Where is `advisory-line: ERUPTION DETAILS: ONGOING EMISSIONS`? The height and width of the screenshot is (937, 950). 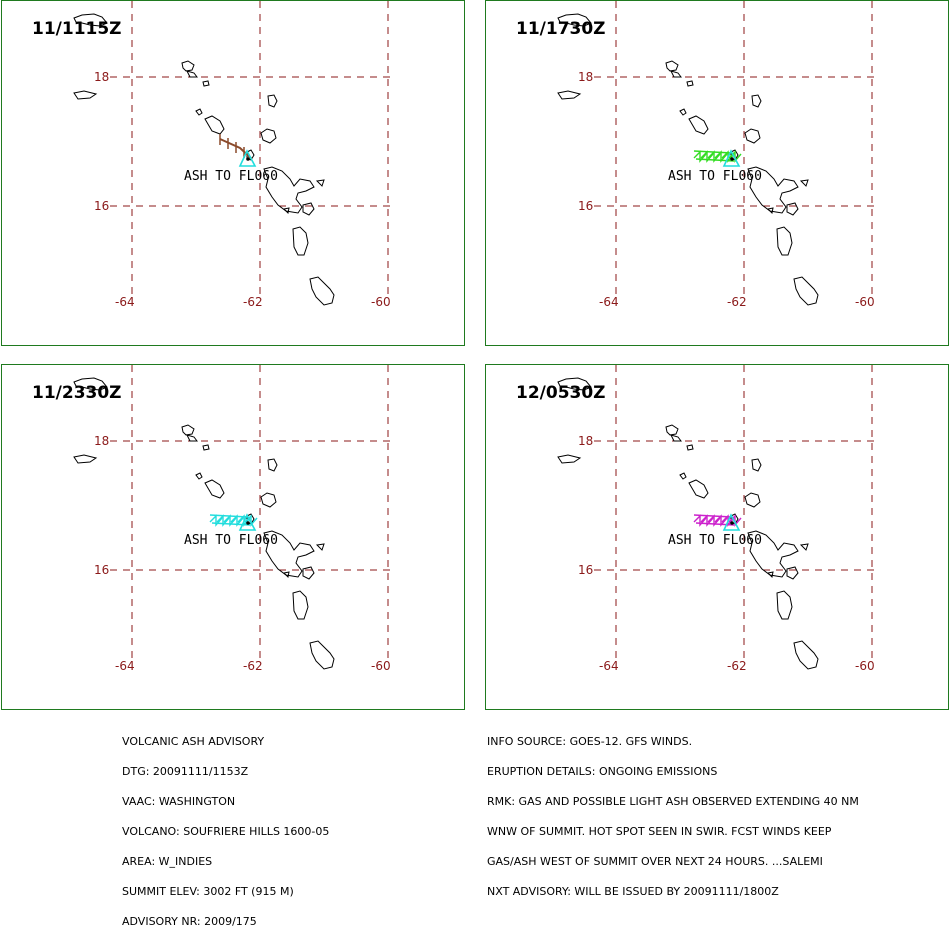 advisory-line: ERUPTION DETAILS: ONGOING EMISSIONS is located at coordinates (602, 771).